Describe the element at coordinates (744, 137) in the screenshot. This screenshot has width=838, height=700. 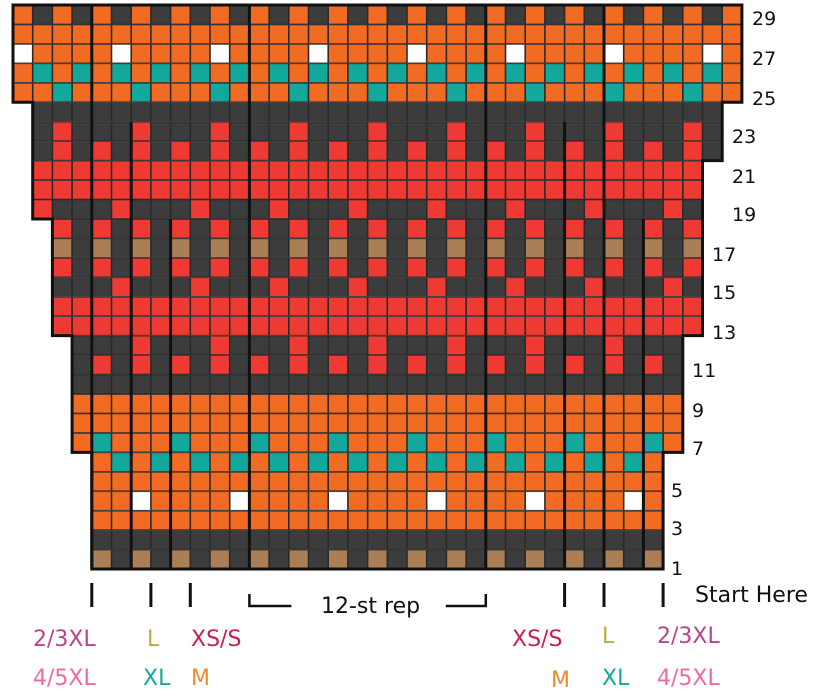
I see `row-number-23: 23` at that location.